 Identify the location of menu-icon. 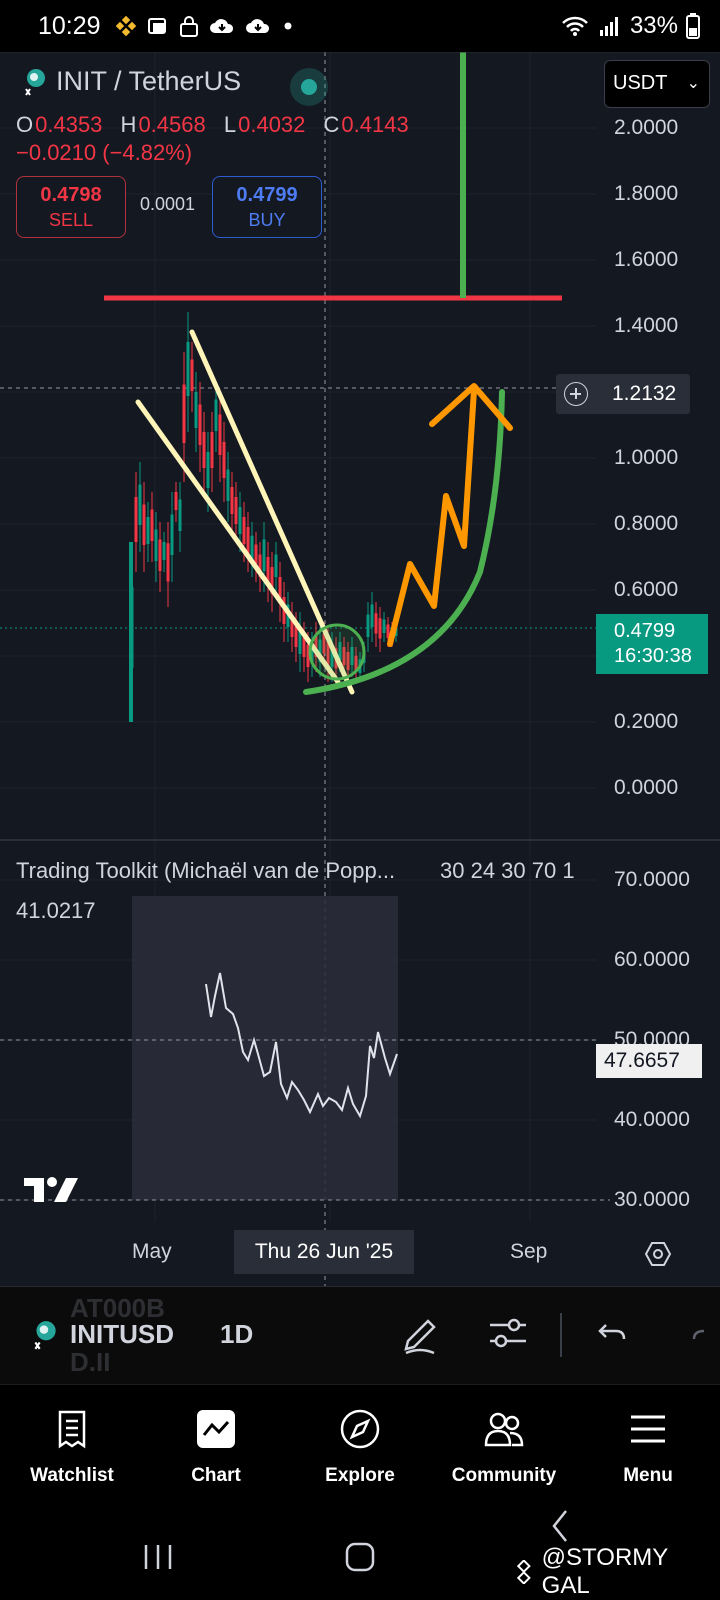
(648, 1429).